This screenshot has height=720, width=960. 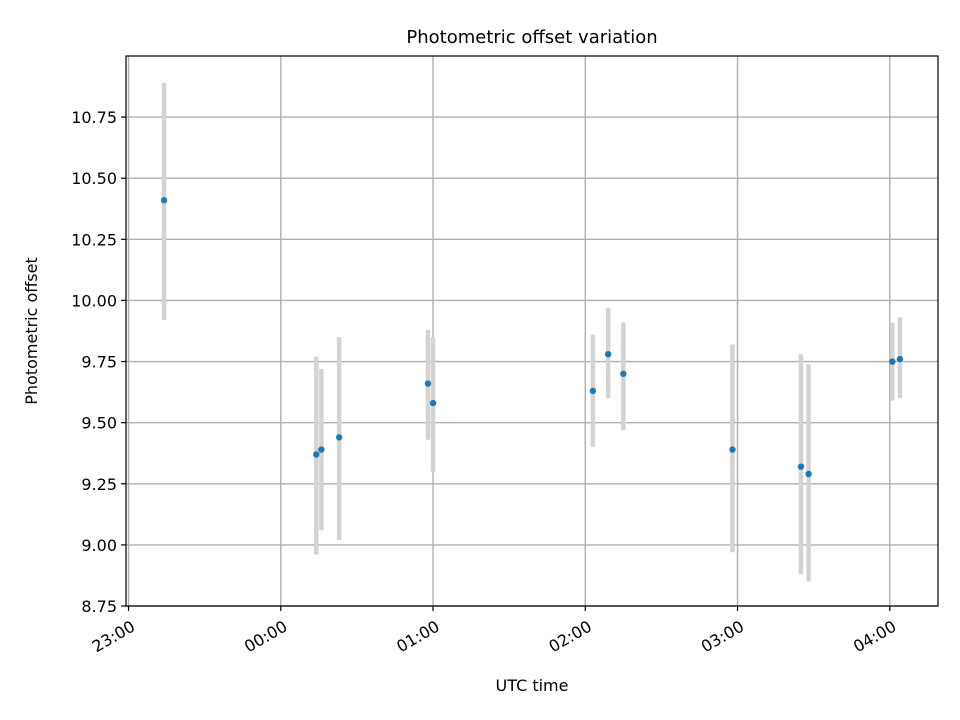 What do you see at coordinates (569, 637) in the screenshot?
I see `x-tick-label: 02:00` at bounding box center [569, 637].